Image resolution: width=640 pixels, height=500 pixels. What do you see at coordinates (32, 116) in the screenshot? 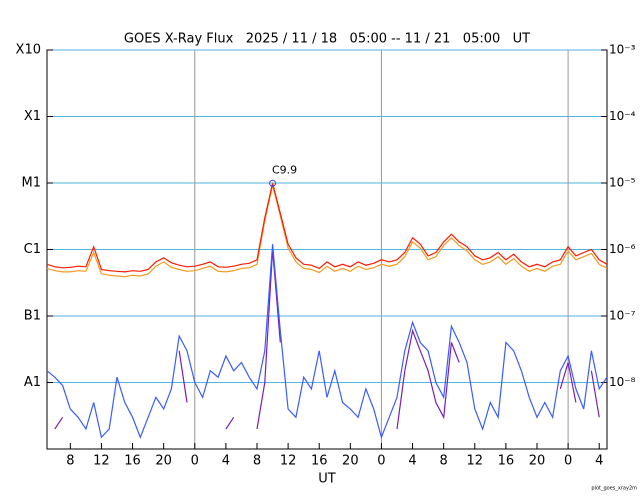
I see `y-tick-label: X1` at bounding box center [32, 116].